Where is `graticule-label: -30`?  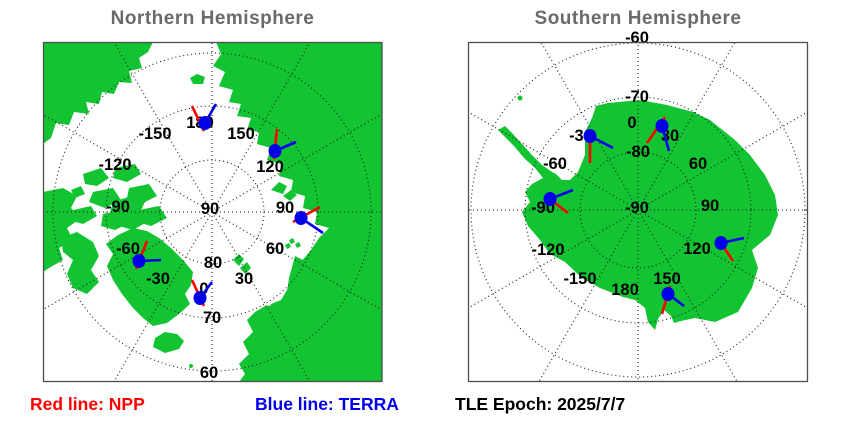 graticule-label: -30 is located at coordinates (158, 279).